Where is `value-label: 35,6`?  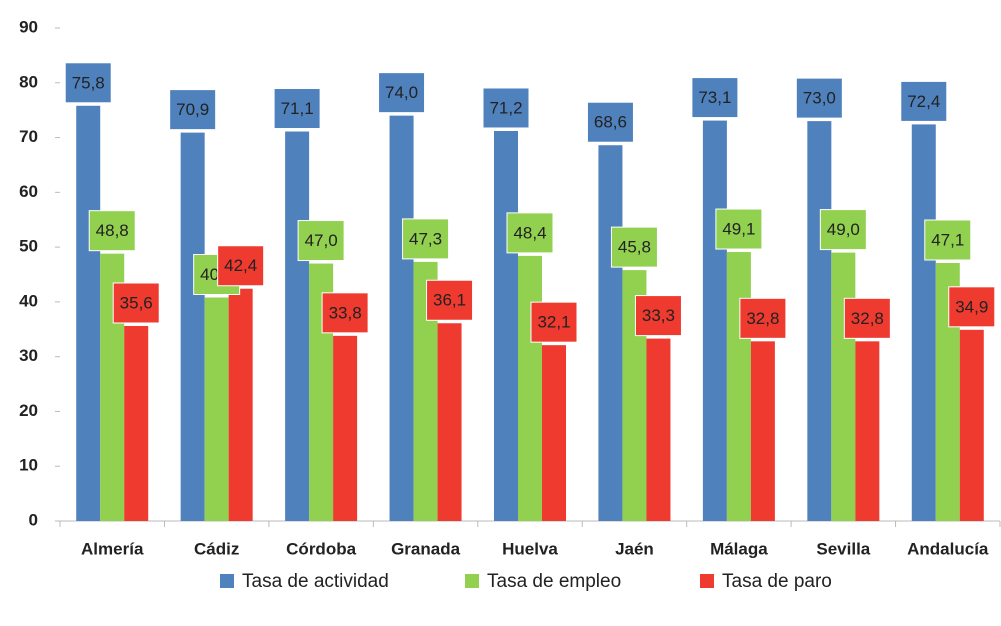
value-label: 35,6 is located at coordinates (136, 302).